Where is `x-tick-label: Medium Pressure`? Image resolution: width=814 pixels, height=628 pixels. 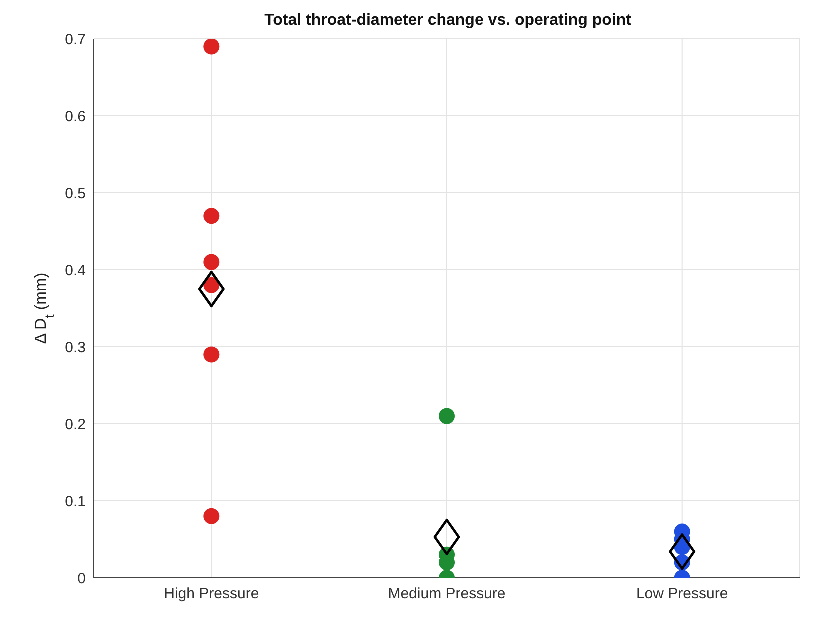 x-tick-label: Medium Pressure is located at coordinates (447, 594).